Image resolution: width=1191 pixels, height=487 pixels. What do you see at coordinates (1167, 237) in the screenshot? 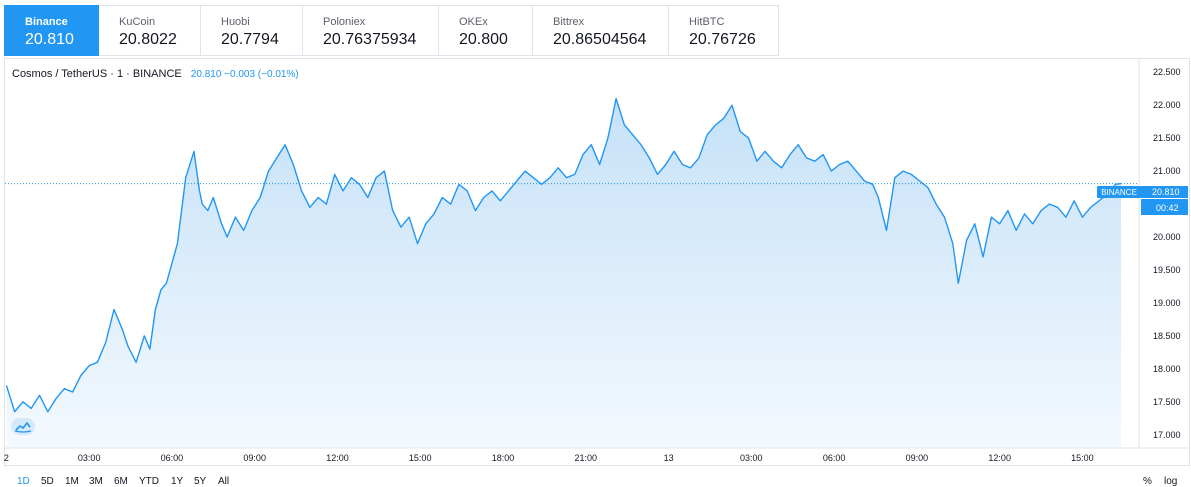
I see `price-tick-label: 20.000` at bounding box center [1167, 237].